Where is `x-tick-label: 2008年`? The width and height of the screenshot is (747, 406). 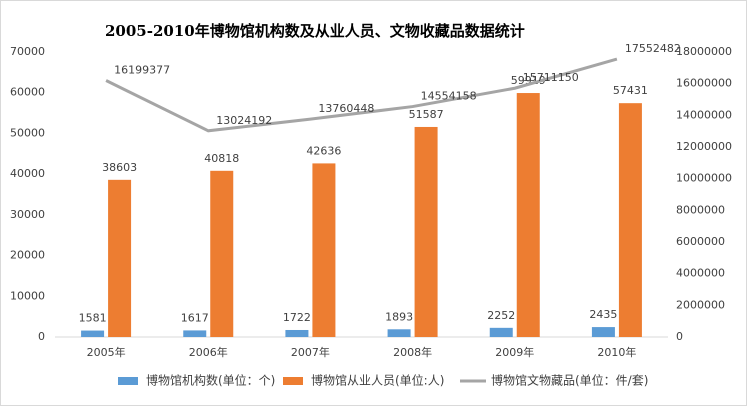 x-tick-label: 2008年 is located at coordinates (412, 352).